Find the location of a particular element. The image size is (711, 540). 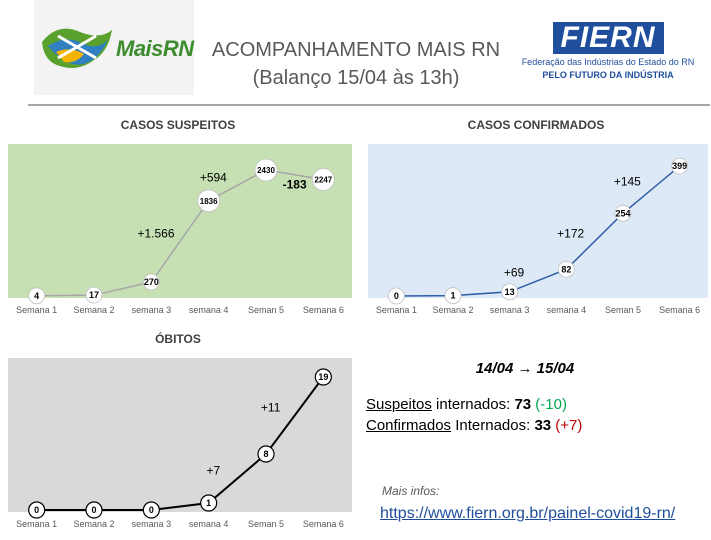

confirmados-delta: (+7) is located at coordinates (569, 425).